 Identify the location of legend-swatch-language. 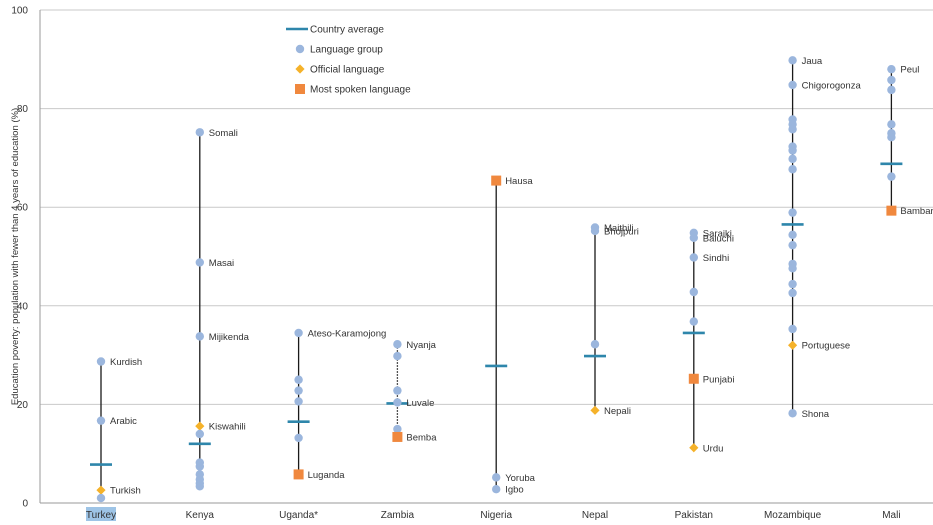
(300, 49).